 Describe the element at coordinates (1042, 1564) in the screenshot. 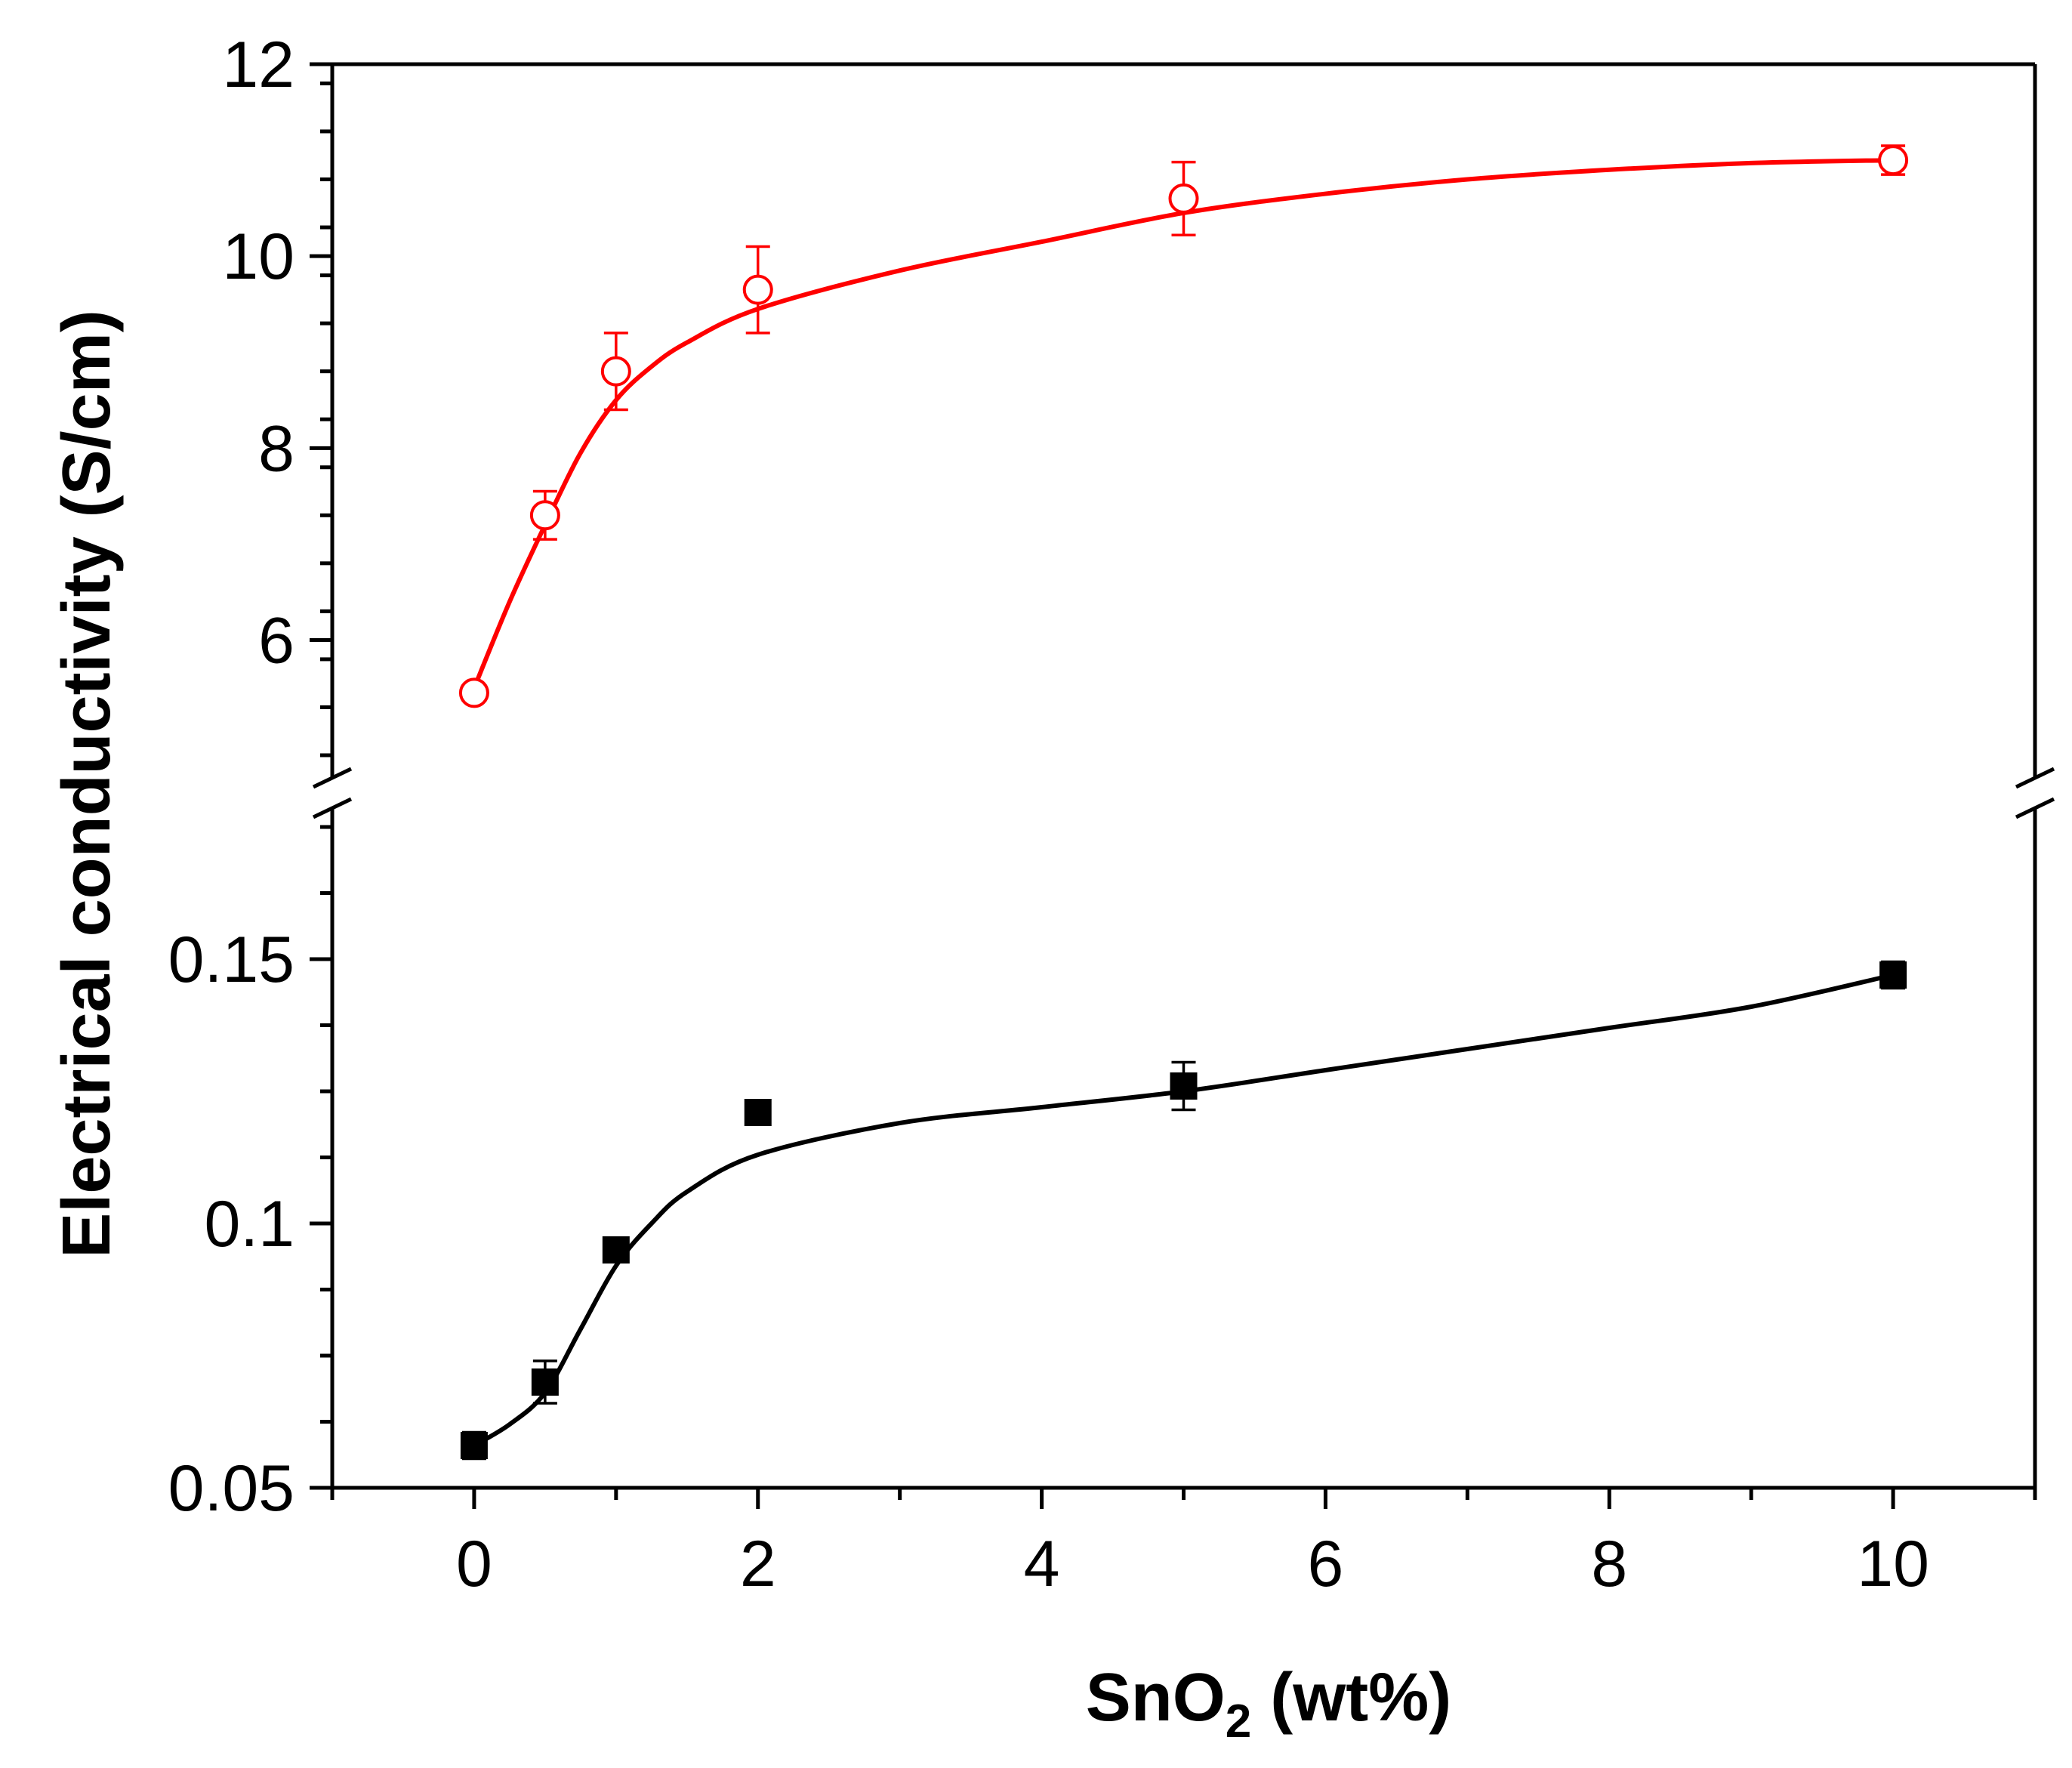

I see `x-tick-label: 4` at that location.